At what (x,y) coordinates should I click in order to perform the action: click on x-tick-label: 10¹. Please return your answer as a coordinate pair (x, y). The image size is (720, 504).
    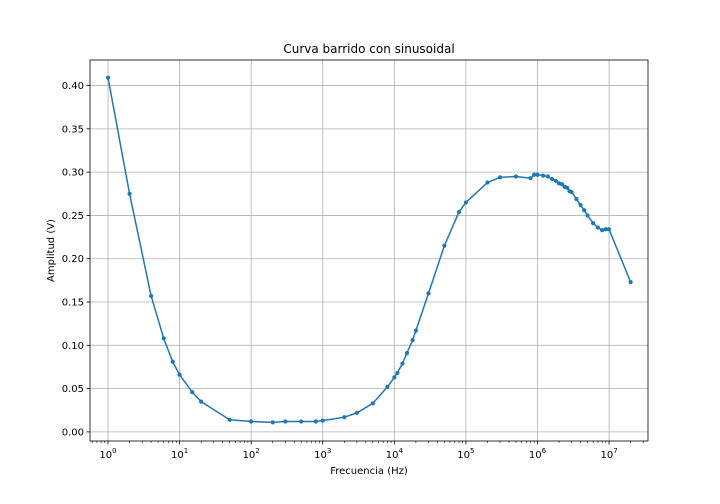
    Looking at the image, I should click on (179, 454).